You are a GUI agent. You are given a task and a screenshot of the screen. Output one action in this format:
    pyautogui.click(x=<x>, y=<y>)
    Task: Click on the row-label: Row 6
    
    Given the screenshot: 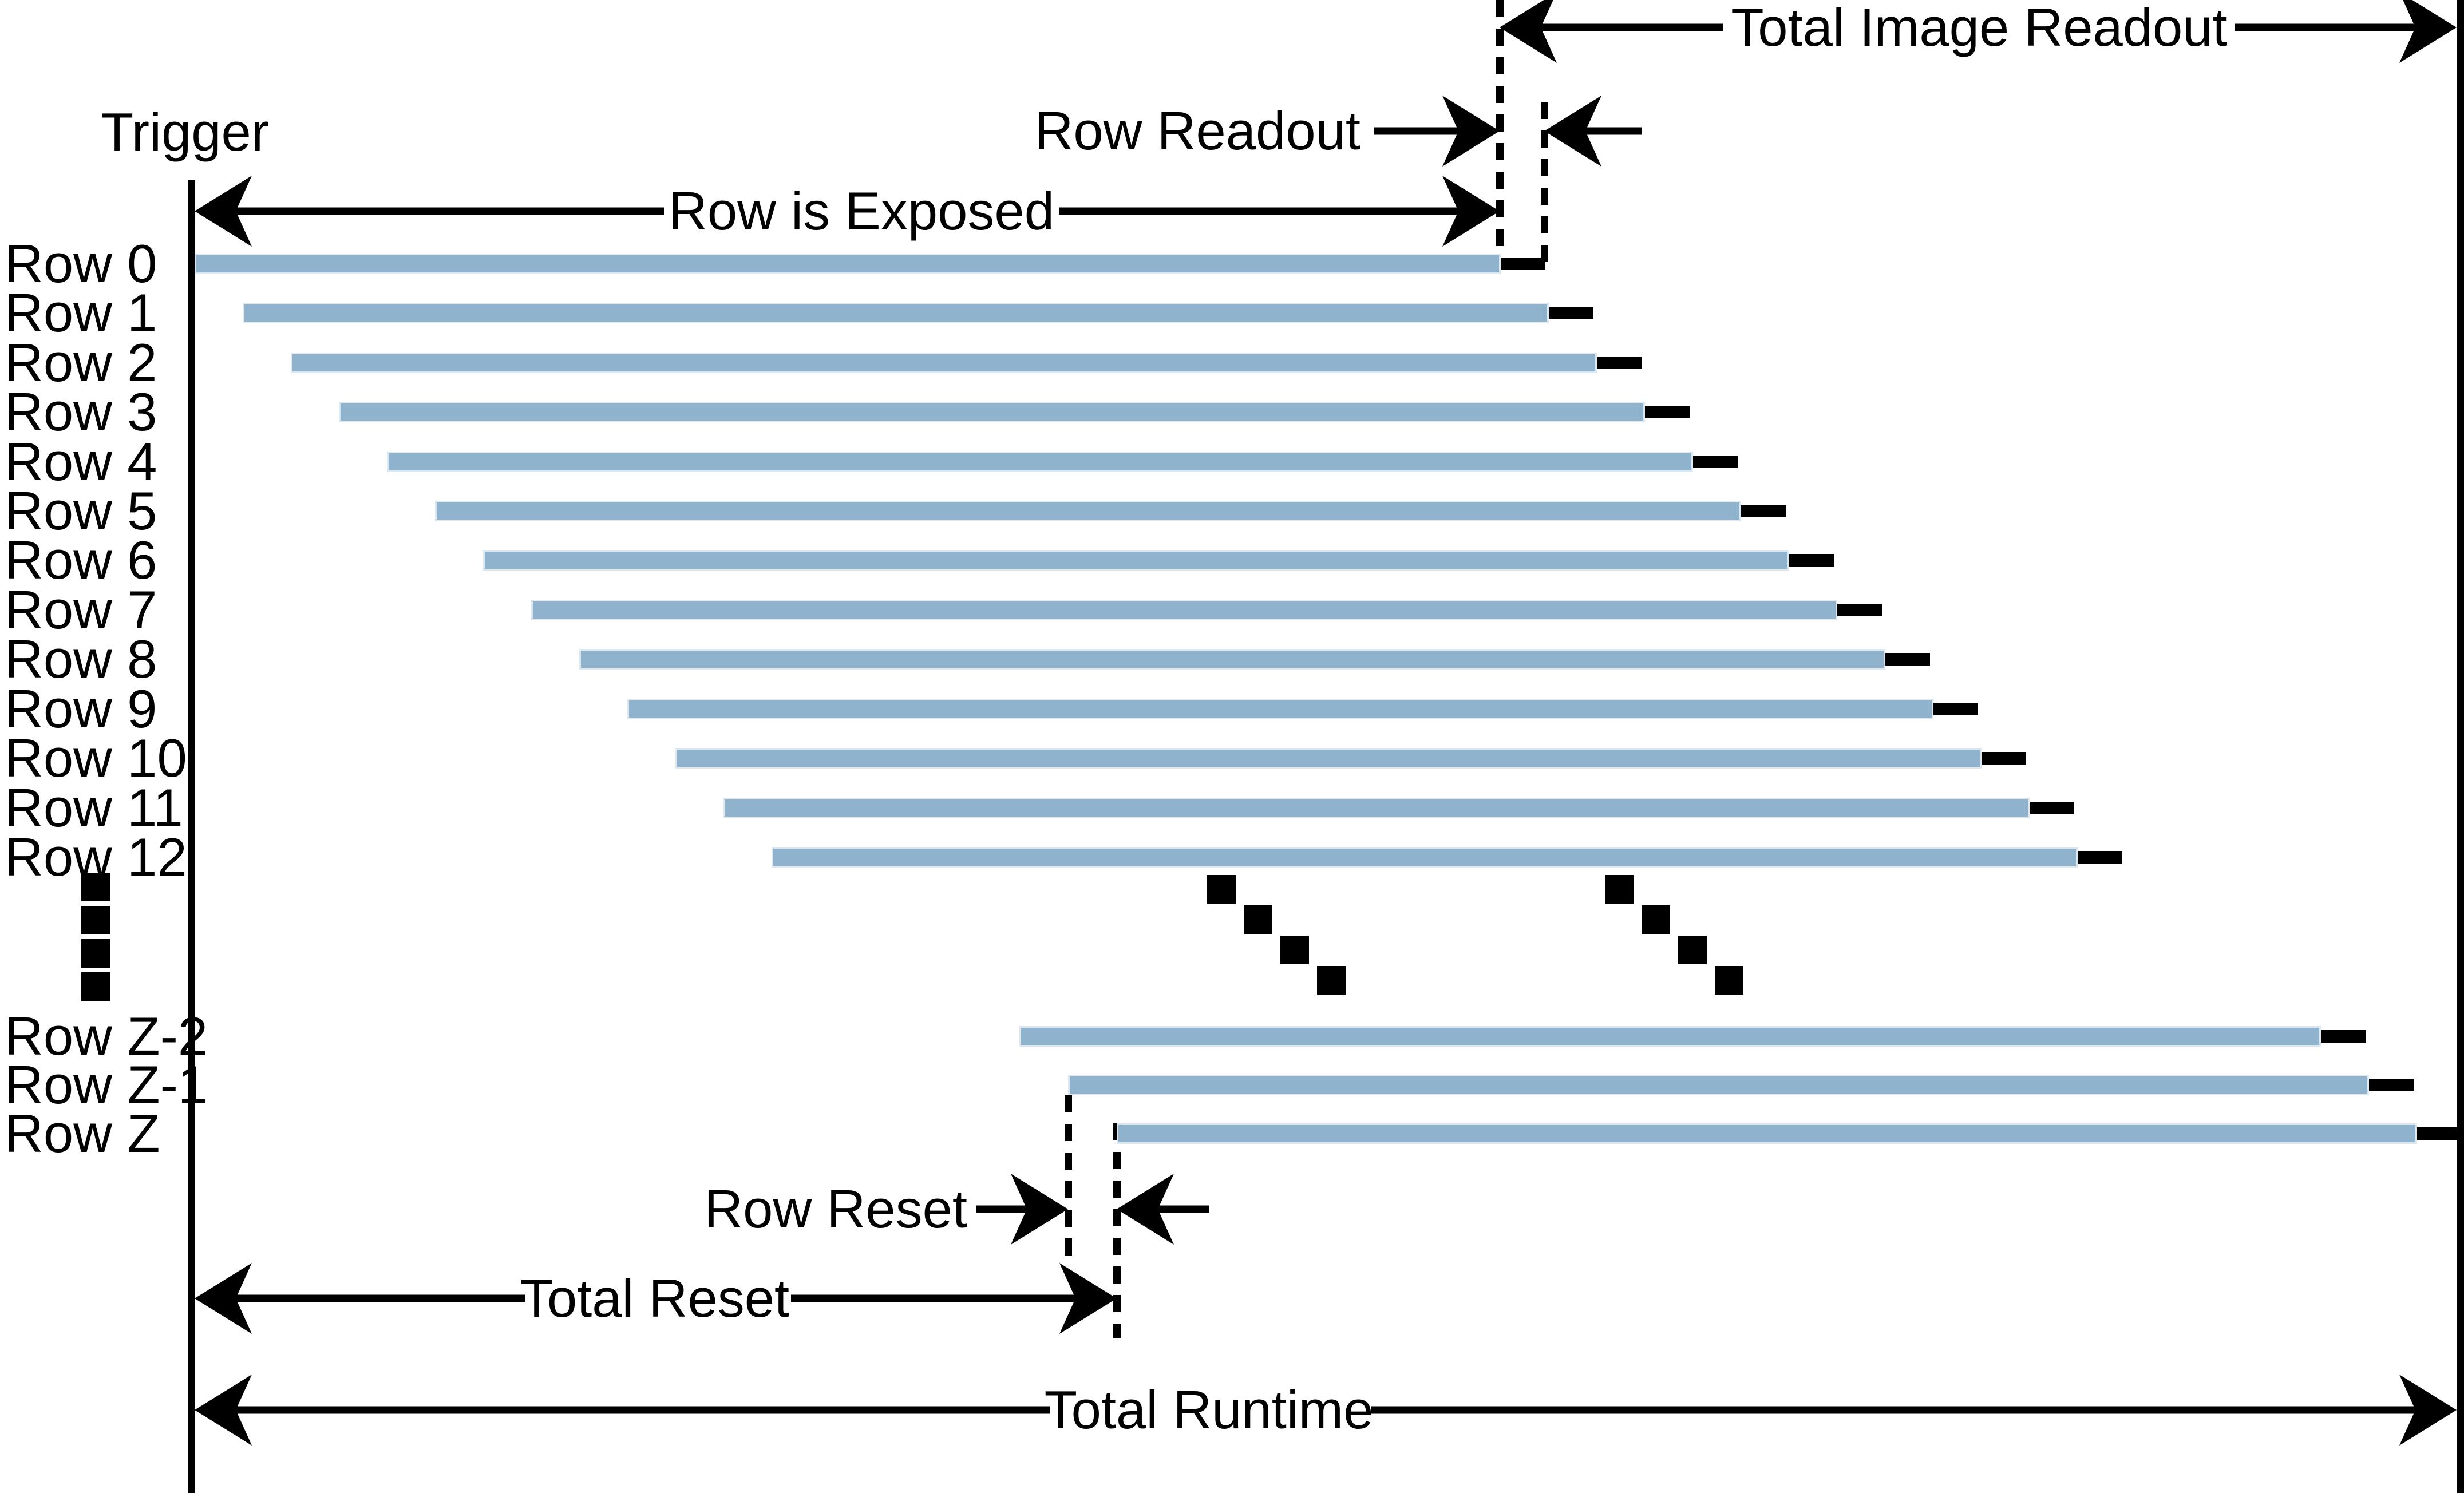 What is the action you would take?
    pyautogui.click(x=81, y=560)
    